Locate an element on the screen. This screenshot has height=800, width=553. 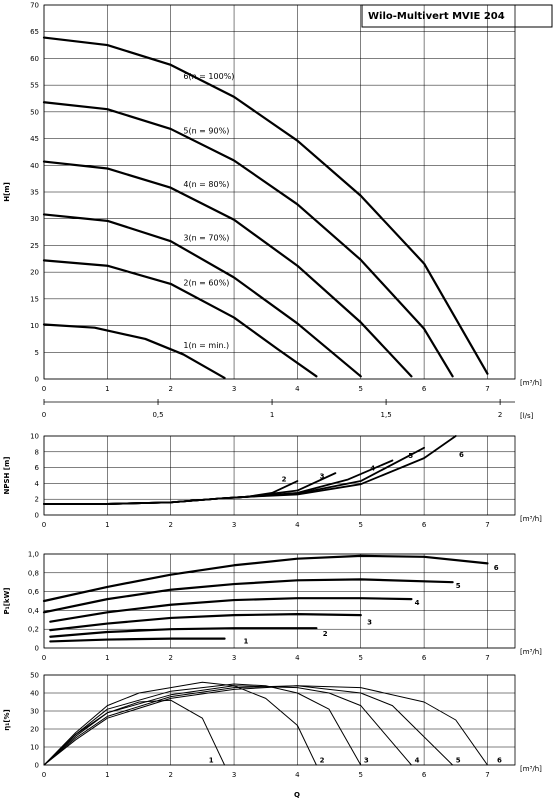
panel-2: 0 2 4 6 8 10 0 1 2 3 4 5 6 7 [m³/h] NPSH [m] 2 3 4 5 6 is located at coordinates (272, 481).